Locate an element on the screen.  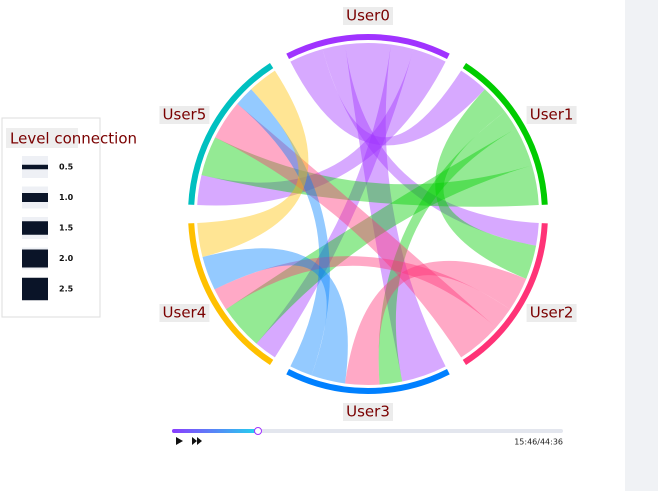
time-label: 15:46/44:36 is located at coordinates (538, 442).